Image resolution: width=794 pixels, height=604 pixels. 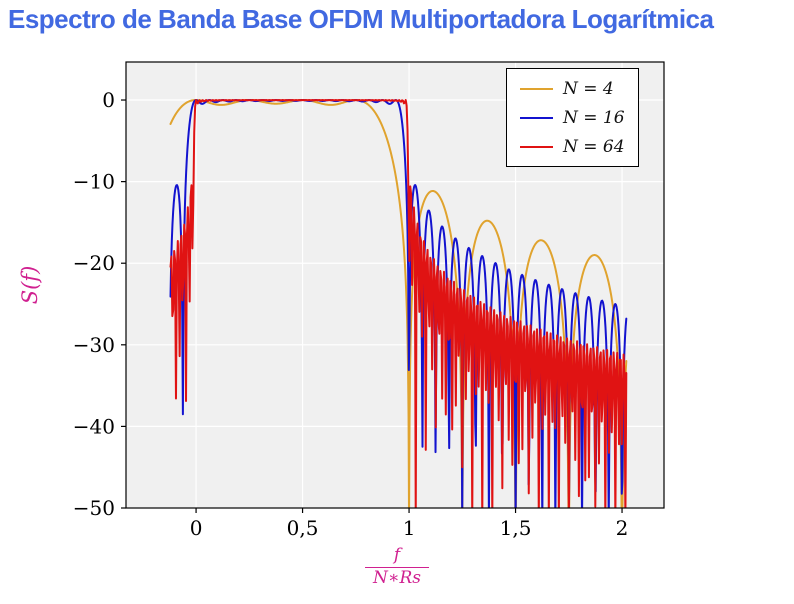 I want to click on y-tick-label: −20, so click(x=94, y=263).